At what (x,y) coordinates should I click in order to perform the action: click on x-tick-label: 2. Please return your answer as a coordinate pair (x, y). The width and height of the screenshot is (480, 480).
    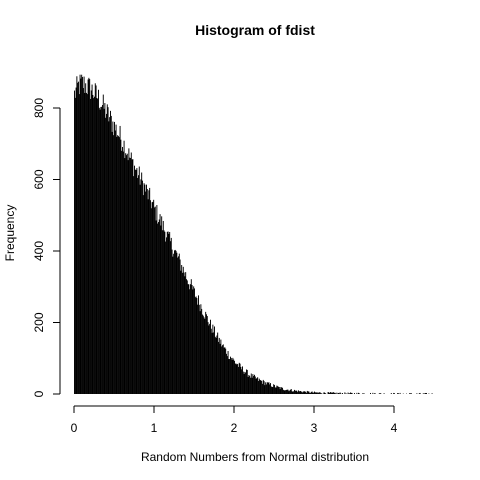
    Looking at the image, I should click on (234, 428).